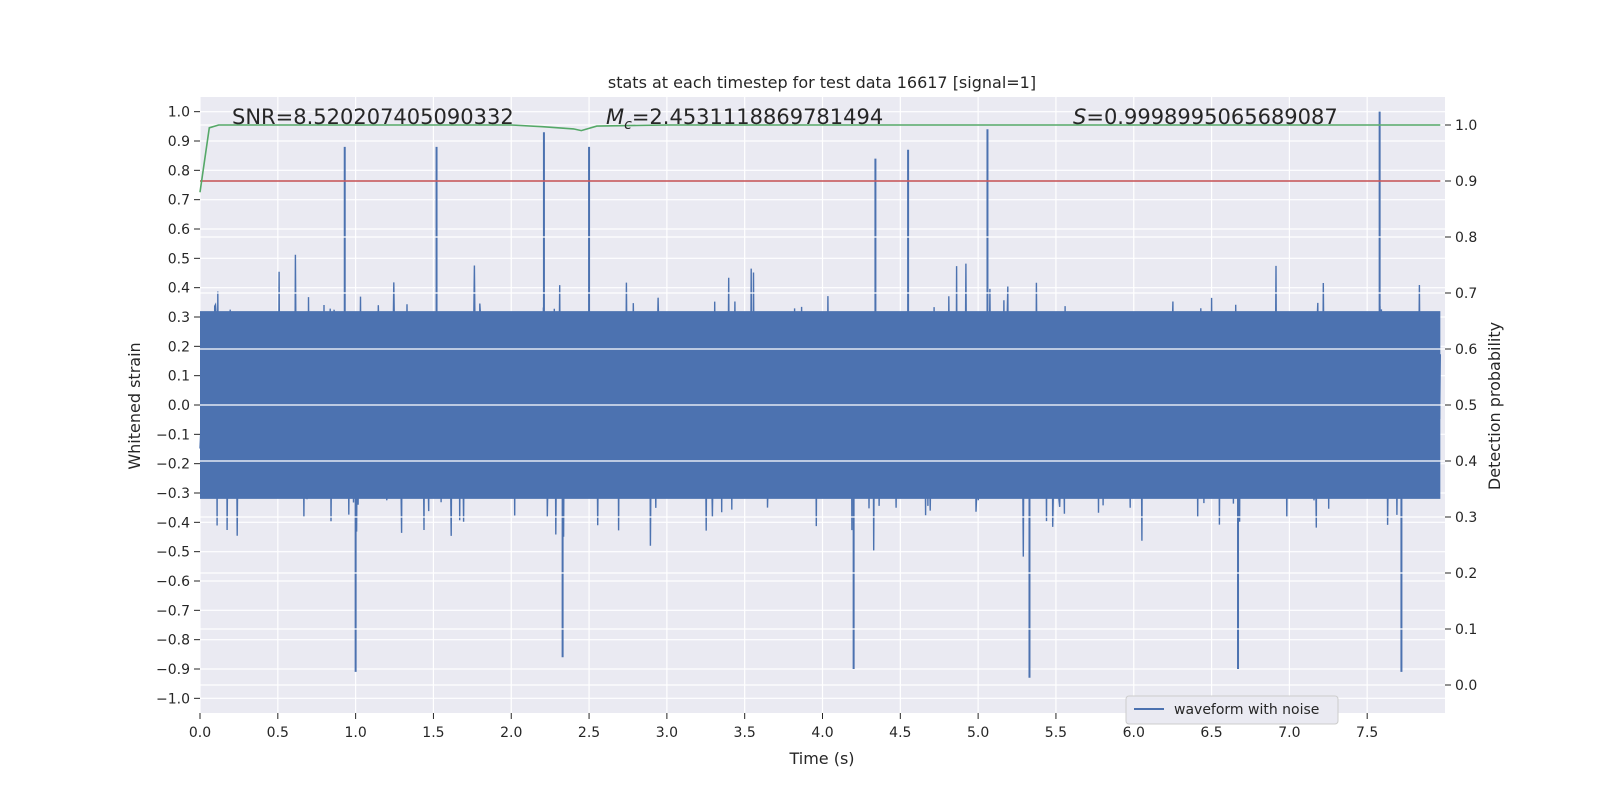  What do you see at coordinates (179, 113) in the screenshot?
I see `y-tick-label-left: 1.0` at bounding box center [179, 113].